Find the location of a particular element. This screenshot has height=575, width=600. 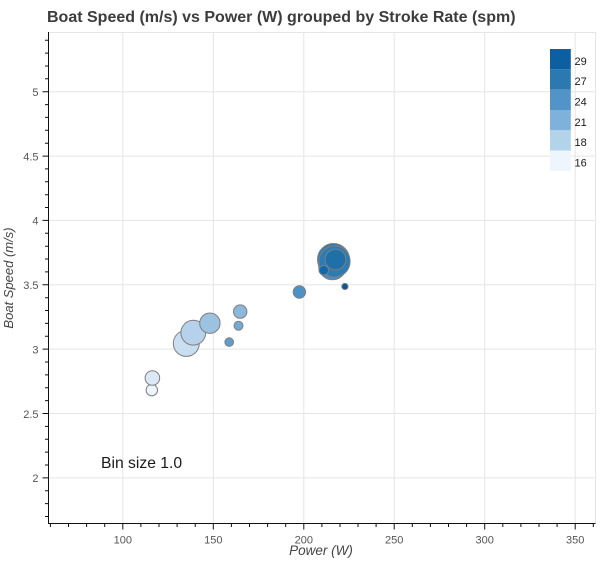

svg-text: 100 is located at coordinates (123, 541).